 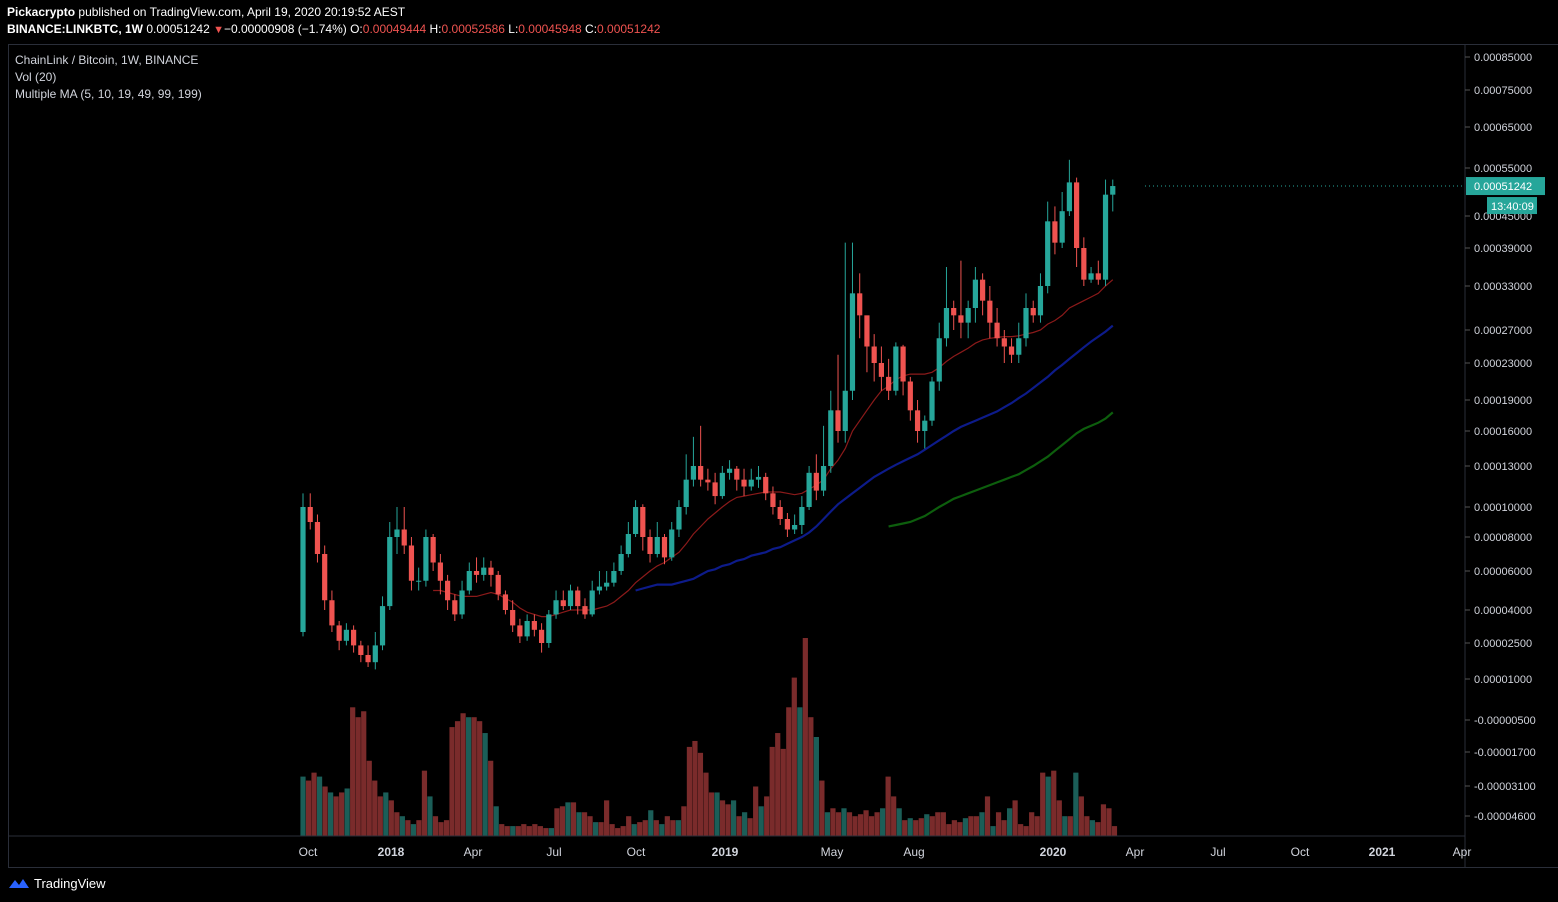 I want to click on tradingview-cloud-icon, so click(x=19, y=883).